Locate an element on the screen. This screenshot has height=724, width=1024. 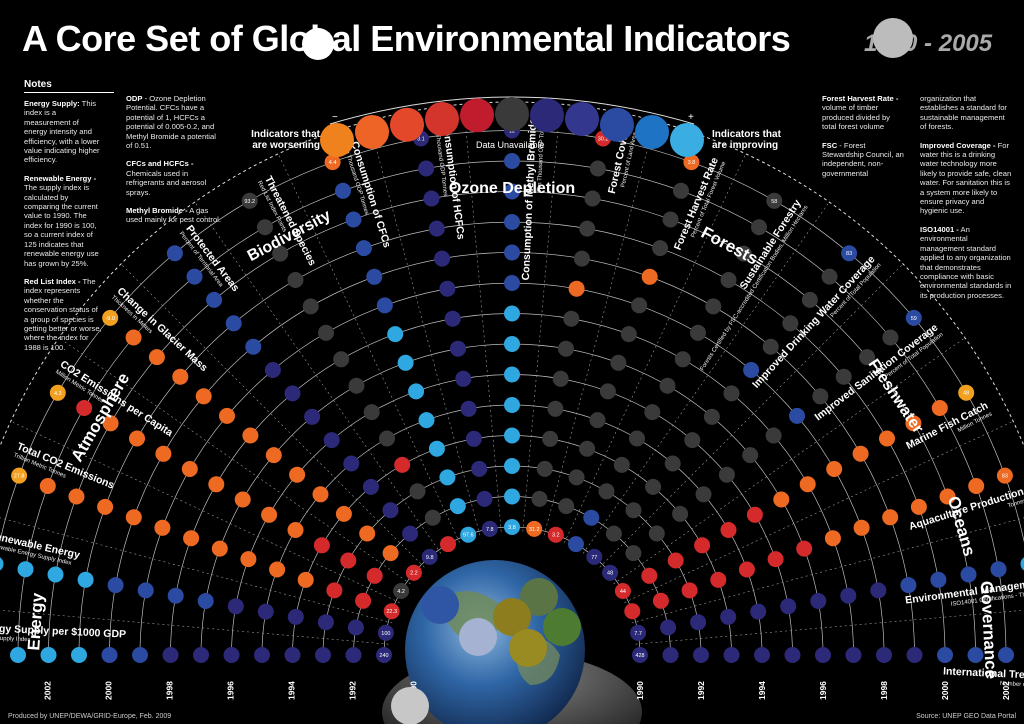
value-label-last: 9.8 is located at coordinates (430, 558).